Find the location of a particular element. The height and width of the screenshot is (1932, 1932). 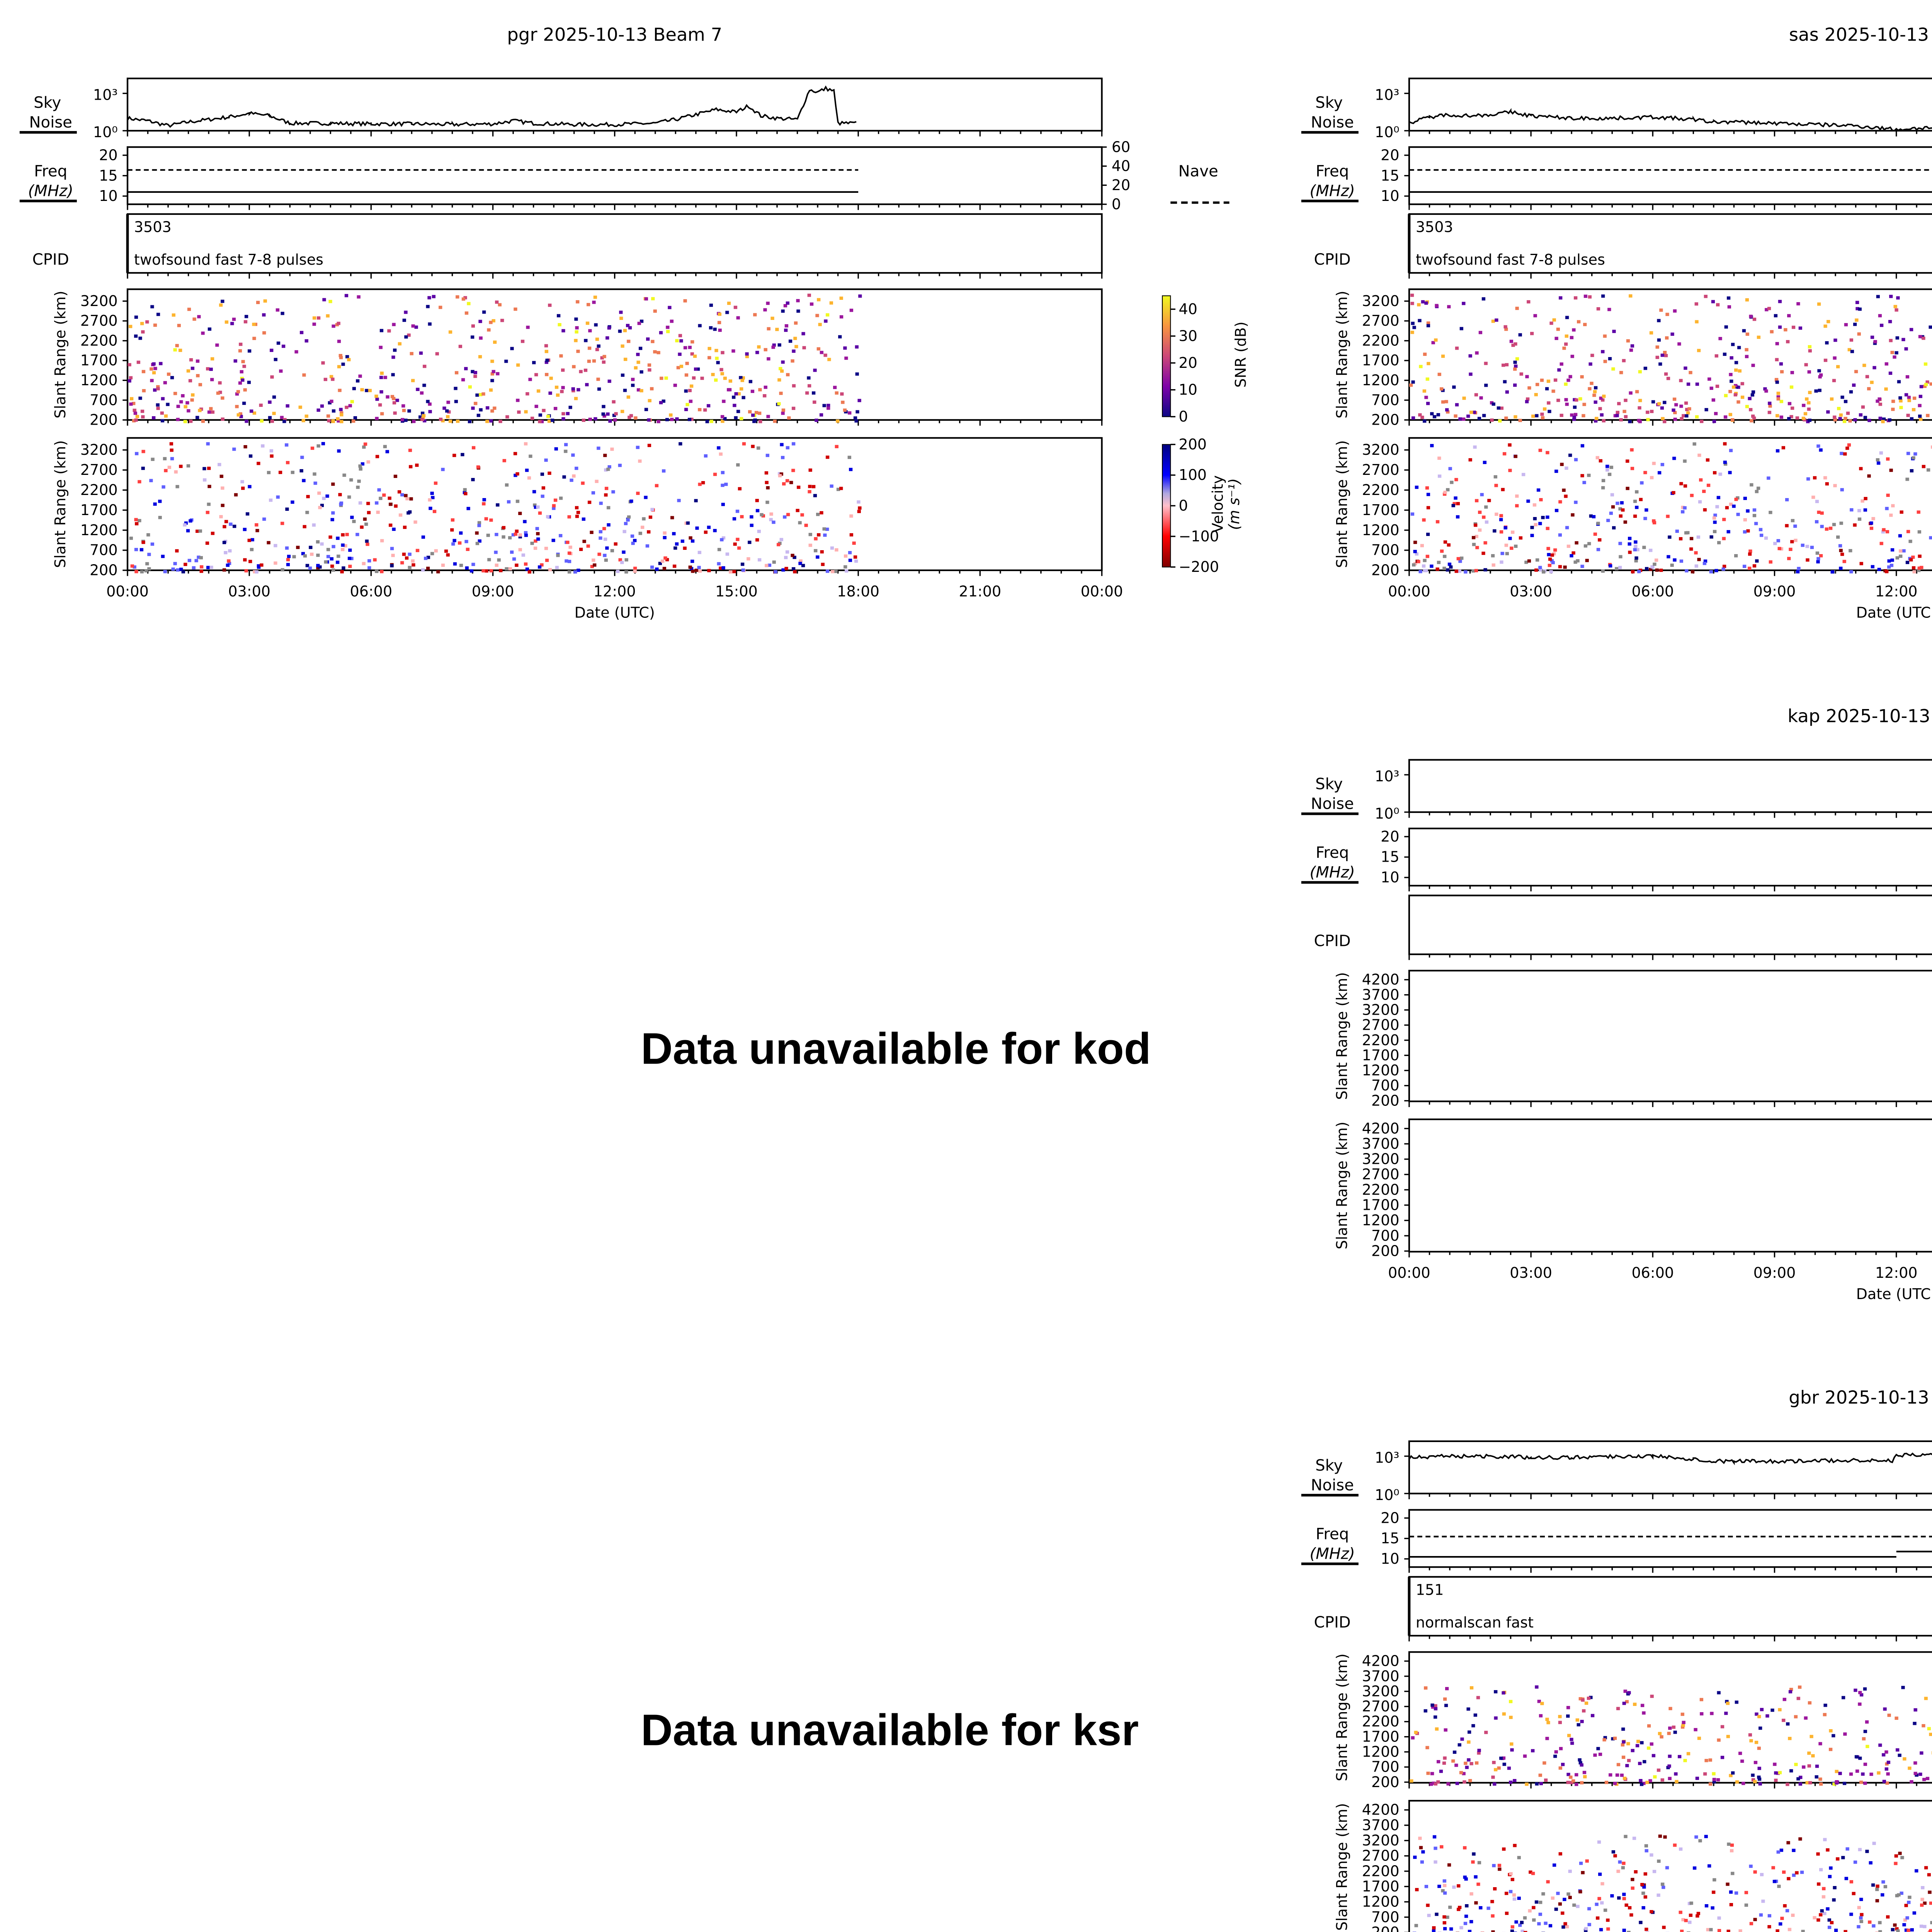

sky-tick-label: 10⁰ is located at coordinates (1388, 814).